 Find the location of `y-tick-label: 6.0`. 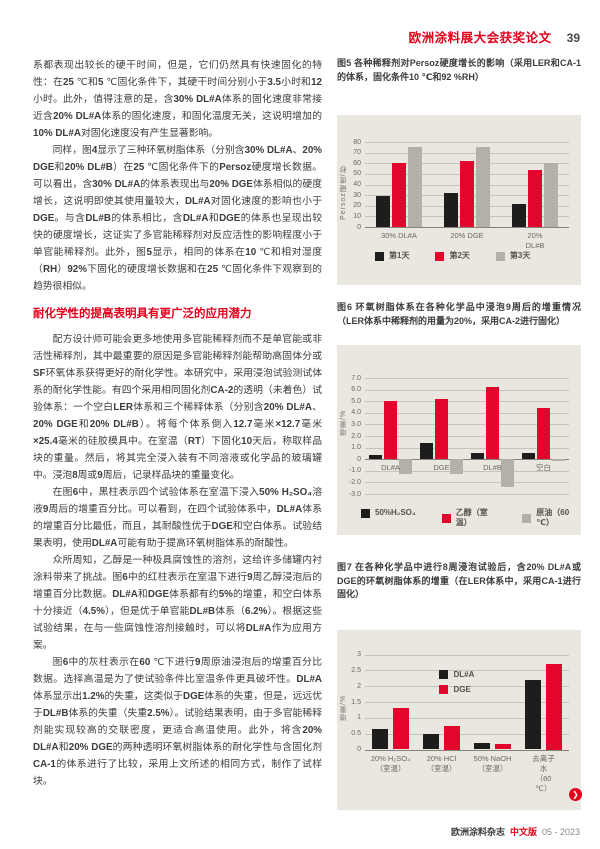

y-tick-label: 6.0 is located at coordinates (356, 390).